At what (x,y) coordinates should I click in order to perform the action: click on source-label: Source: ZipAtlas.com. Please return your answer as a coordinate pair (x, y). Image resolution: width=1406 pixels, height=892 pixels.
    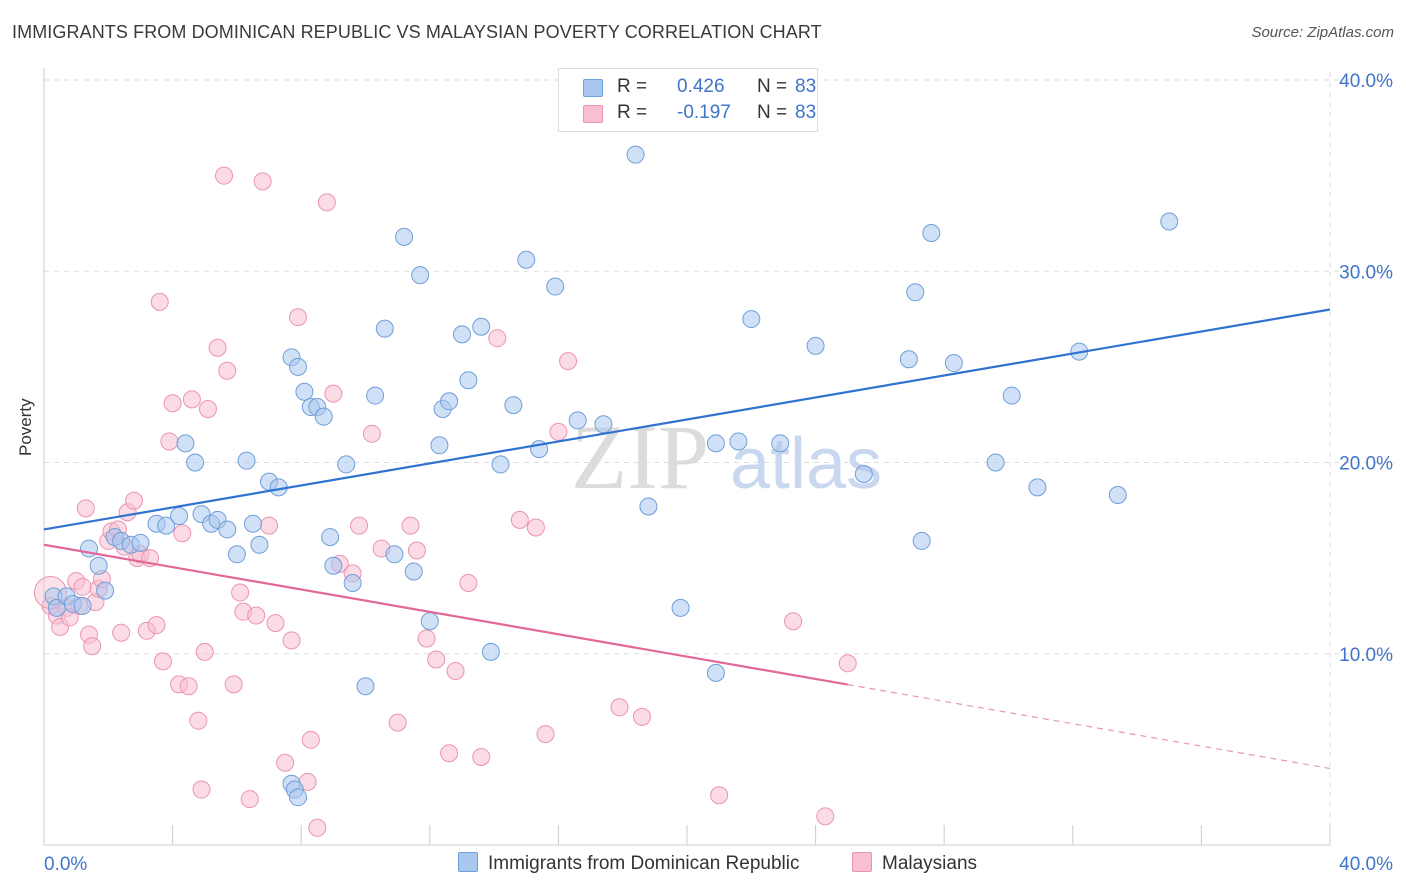
    Looking at the image, I should click on (1322, 32).